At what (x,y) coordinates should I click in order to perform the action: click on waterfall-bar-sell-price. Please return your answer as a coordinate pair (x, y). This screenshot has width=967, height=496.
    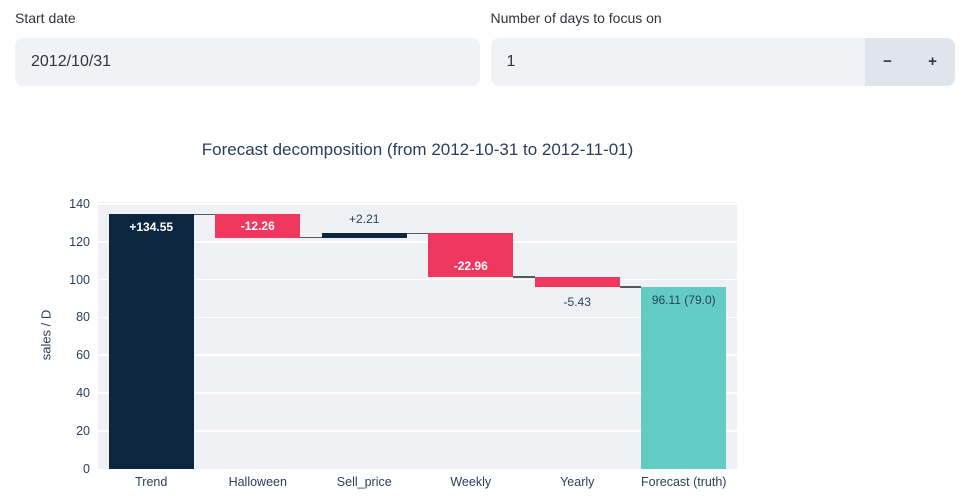
    Looking at the image, I should click on (364, 235).